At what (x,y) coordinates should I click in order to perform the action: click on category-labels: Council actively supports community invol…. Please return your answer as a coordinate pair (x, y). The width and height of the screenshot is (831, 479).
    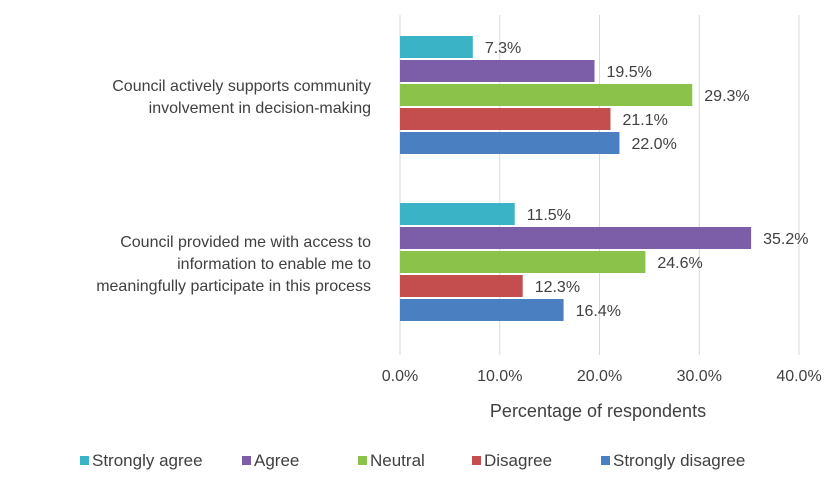
    Looking at the image, I should click on (233, 186).